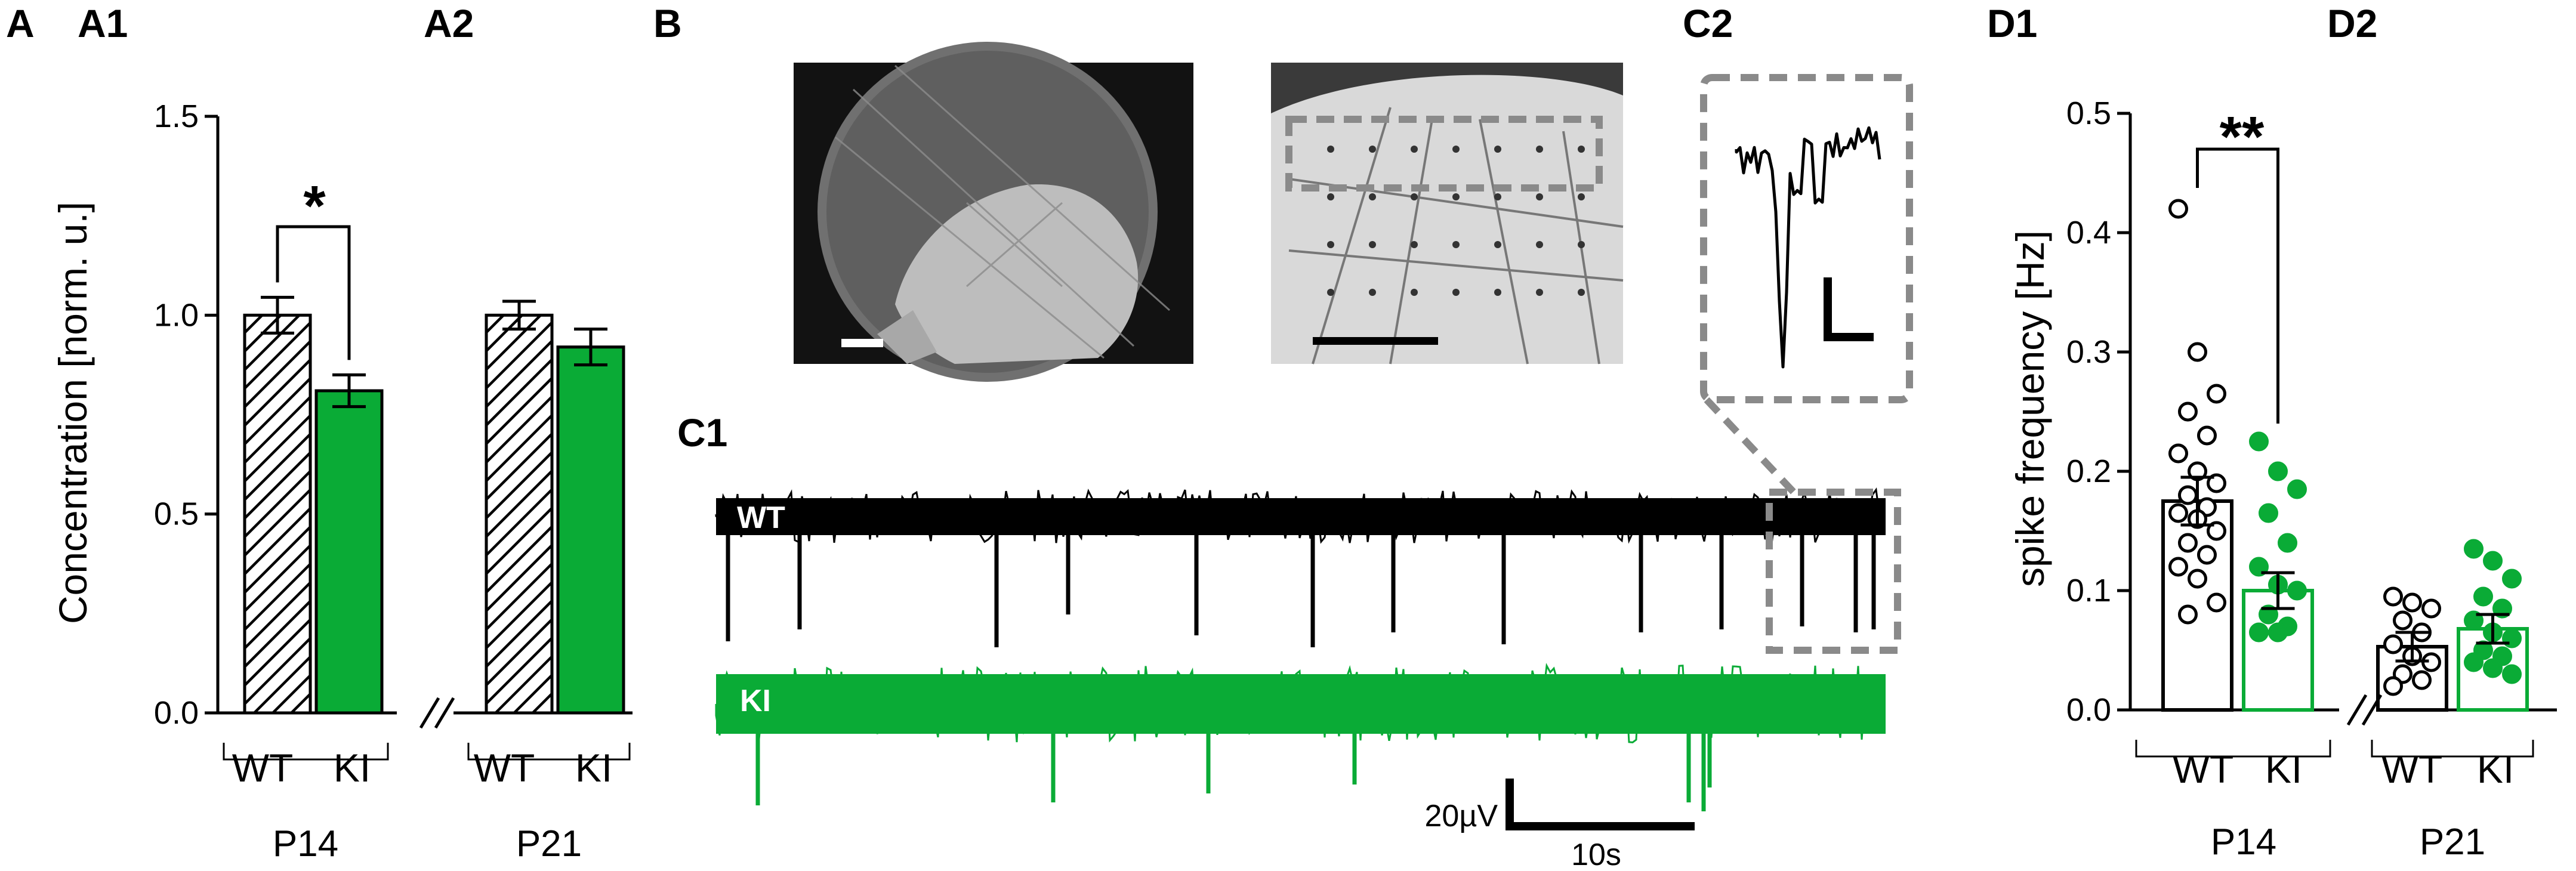 The width and height of the screenshot is (2576, 871). Describe the element at coordinates (2088, 113) in the screenshot. I see `d-y-tick-label: 0.5` at that location.